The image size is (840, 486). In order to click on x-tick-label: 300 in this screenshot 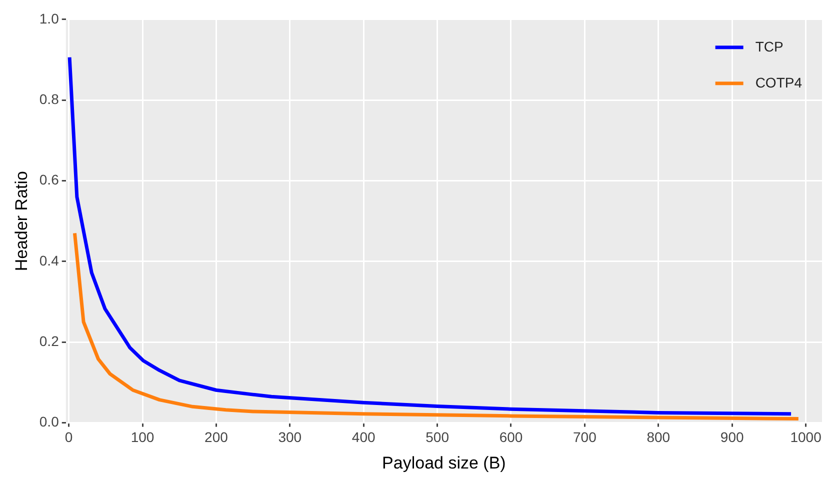, I will do `click(290, 437)`.